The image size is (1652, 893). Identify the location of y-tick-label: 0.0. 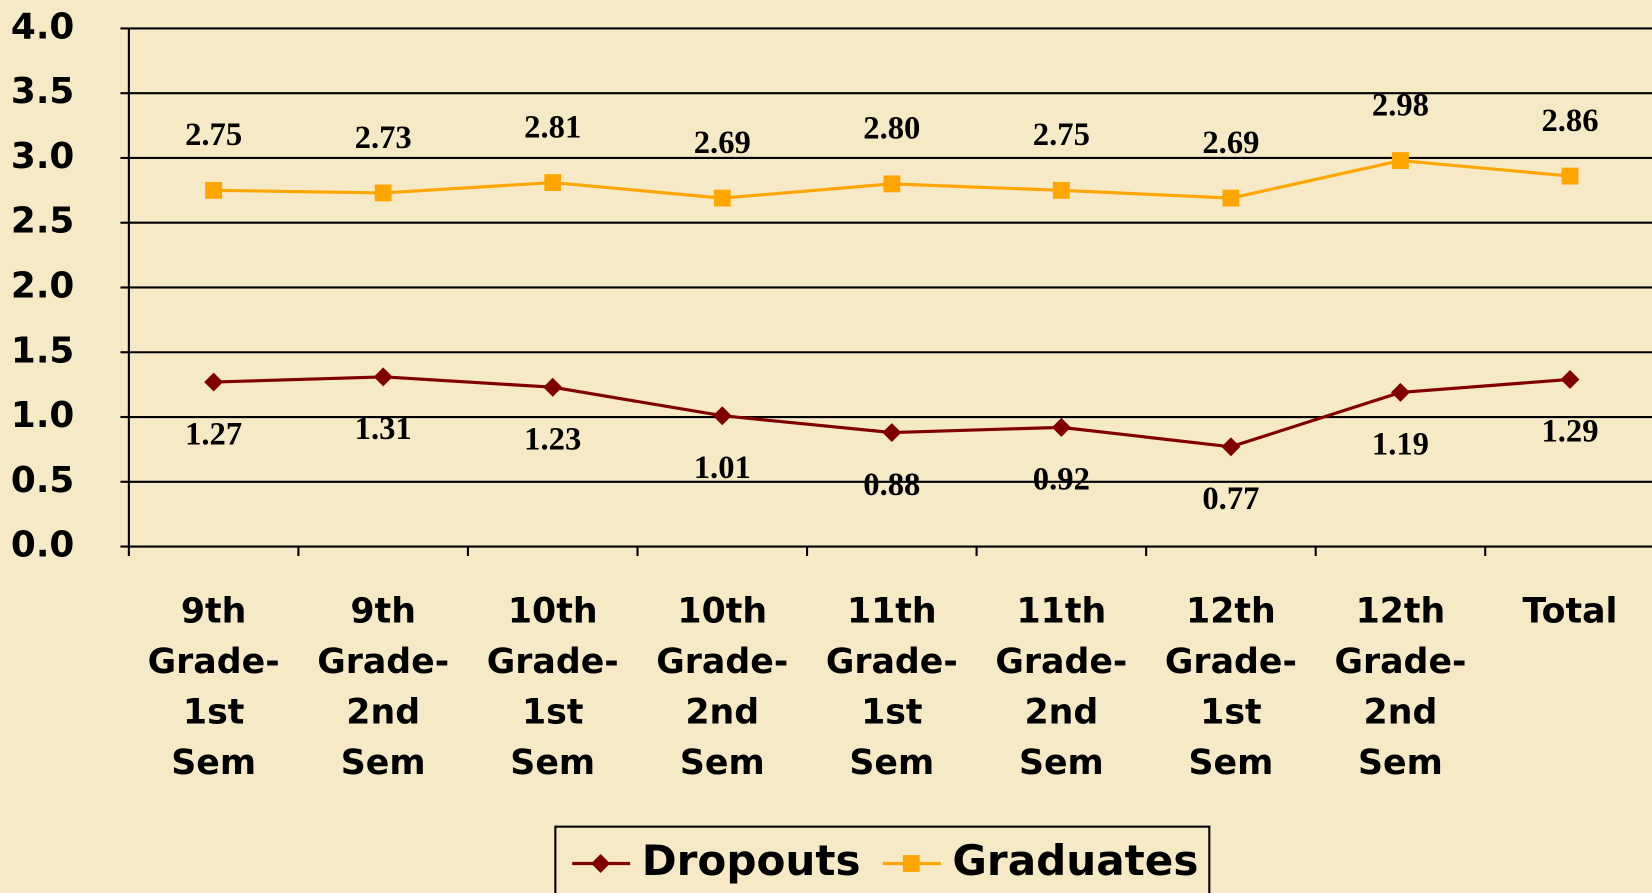
(42, 545).